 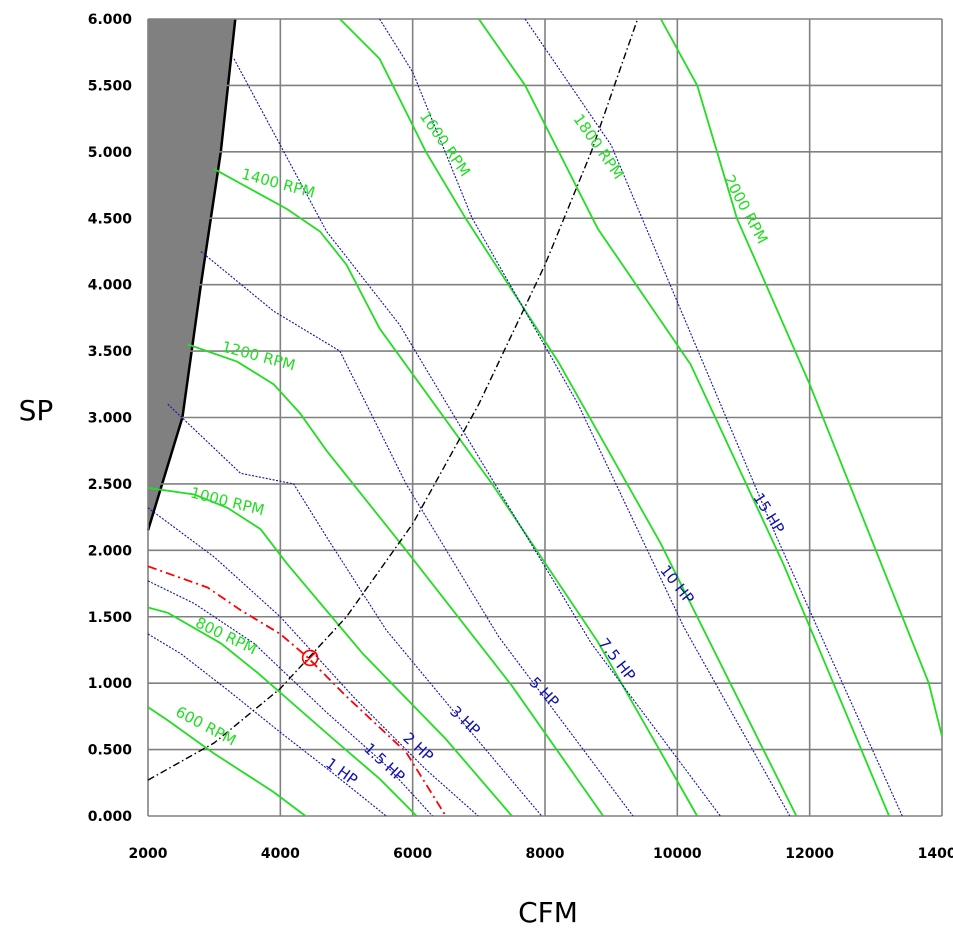 I want to click on y-axis-title: SP, so click(x=36, y=410).